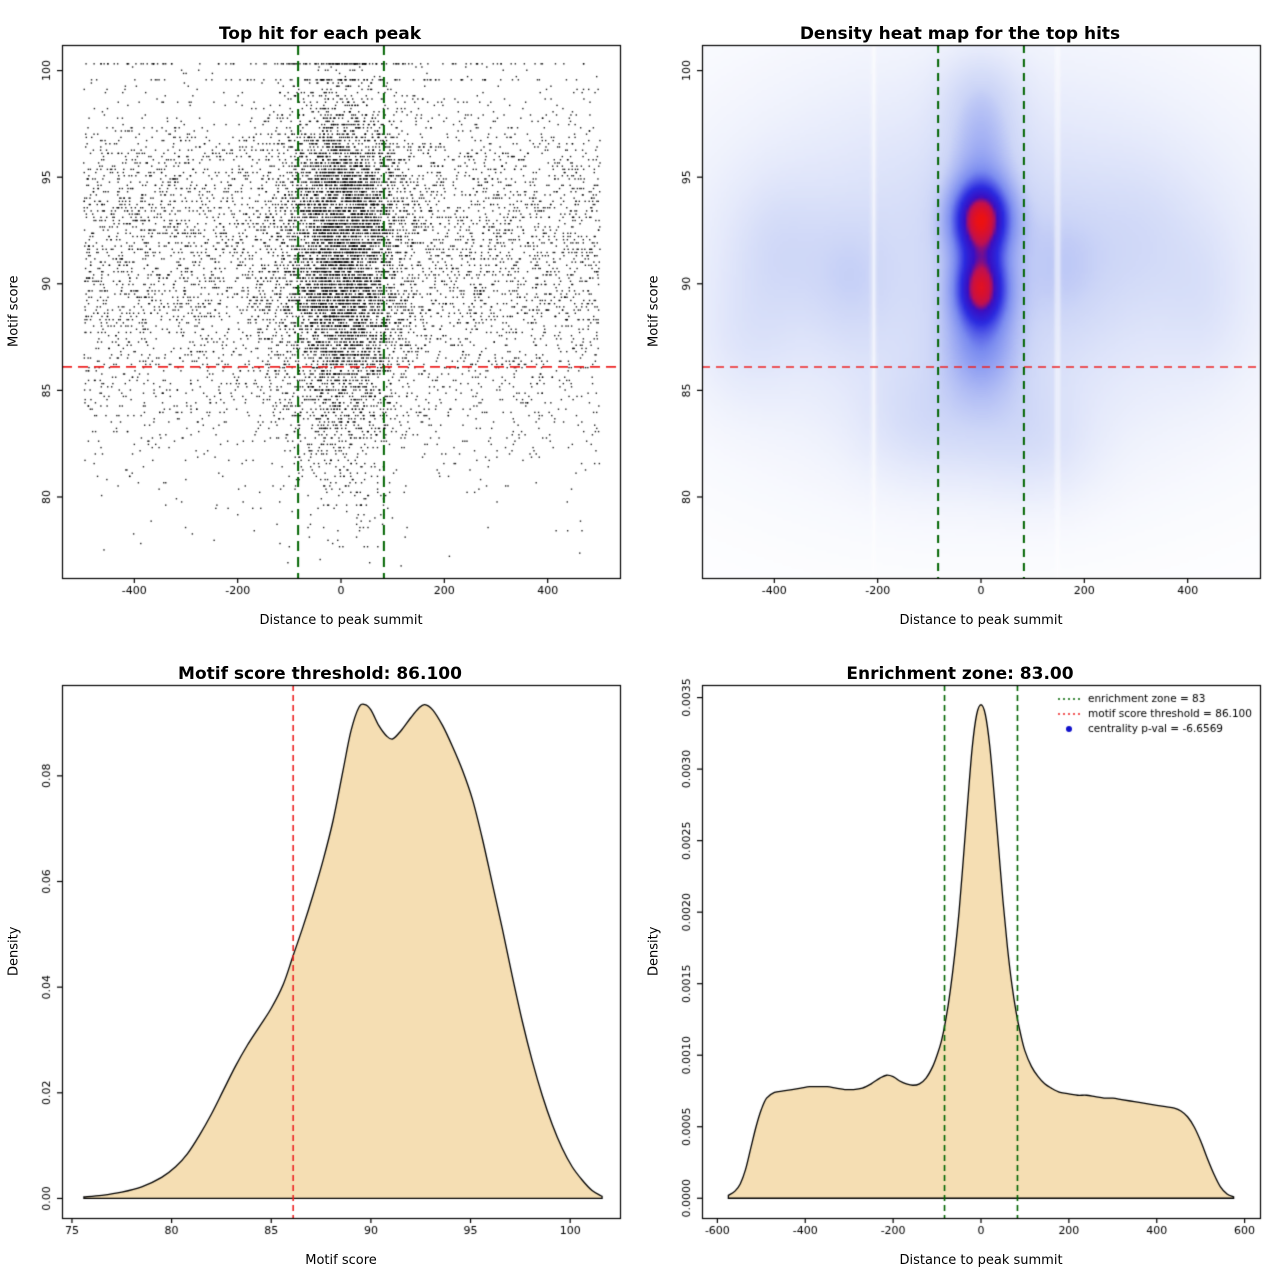 This screenshot has width=1280, height=1280. I want to click on x-axis-label: Motif score, so click(341, 1260).